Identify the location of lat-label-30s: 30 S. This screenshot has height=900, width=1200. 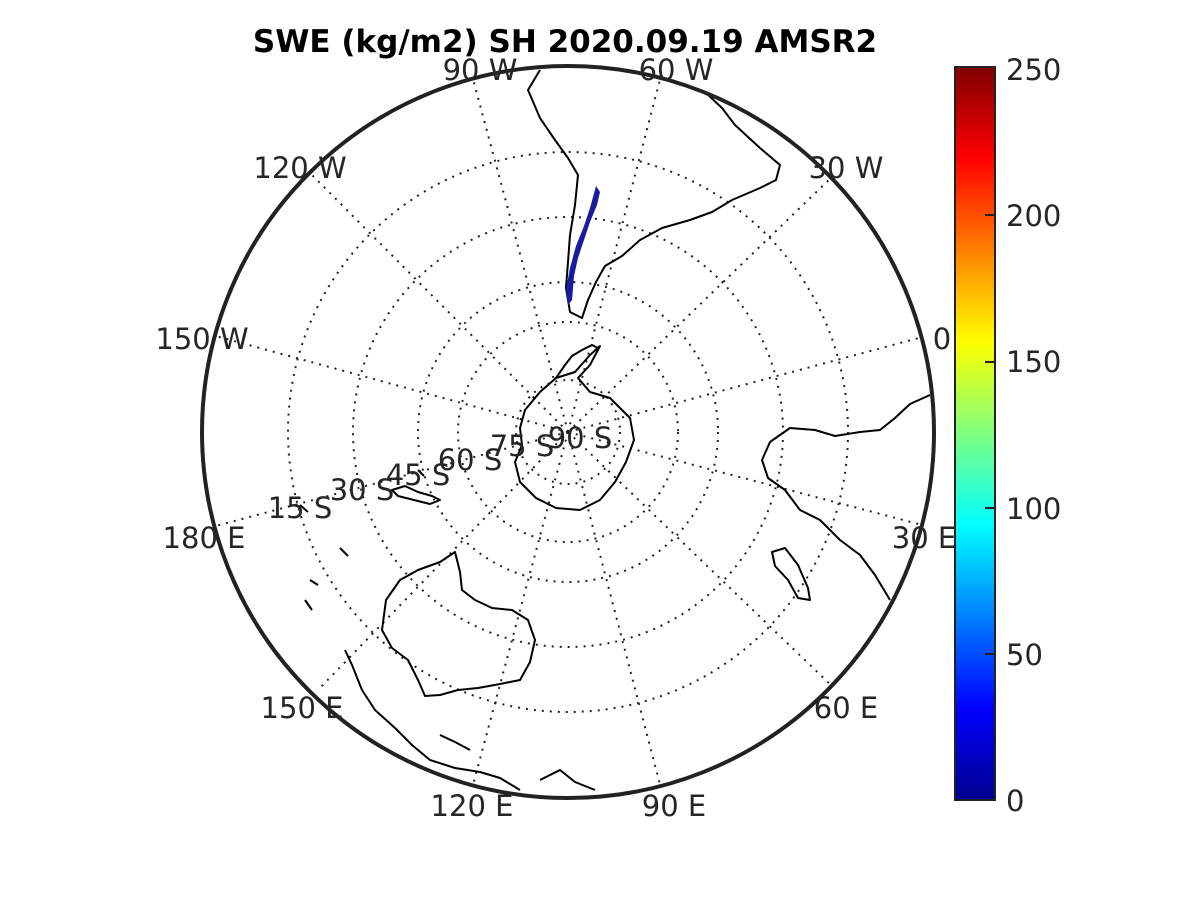
(362, 490).